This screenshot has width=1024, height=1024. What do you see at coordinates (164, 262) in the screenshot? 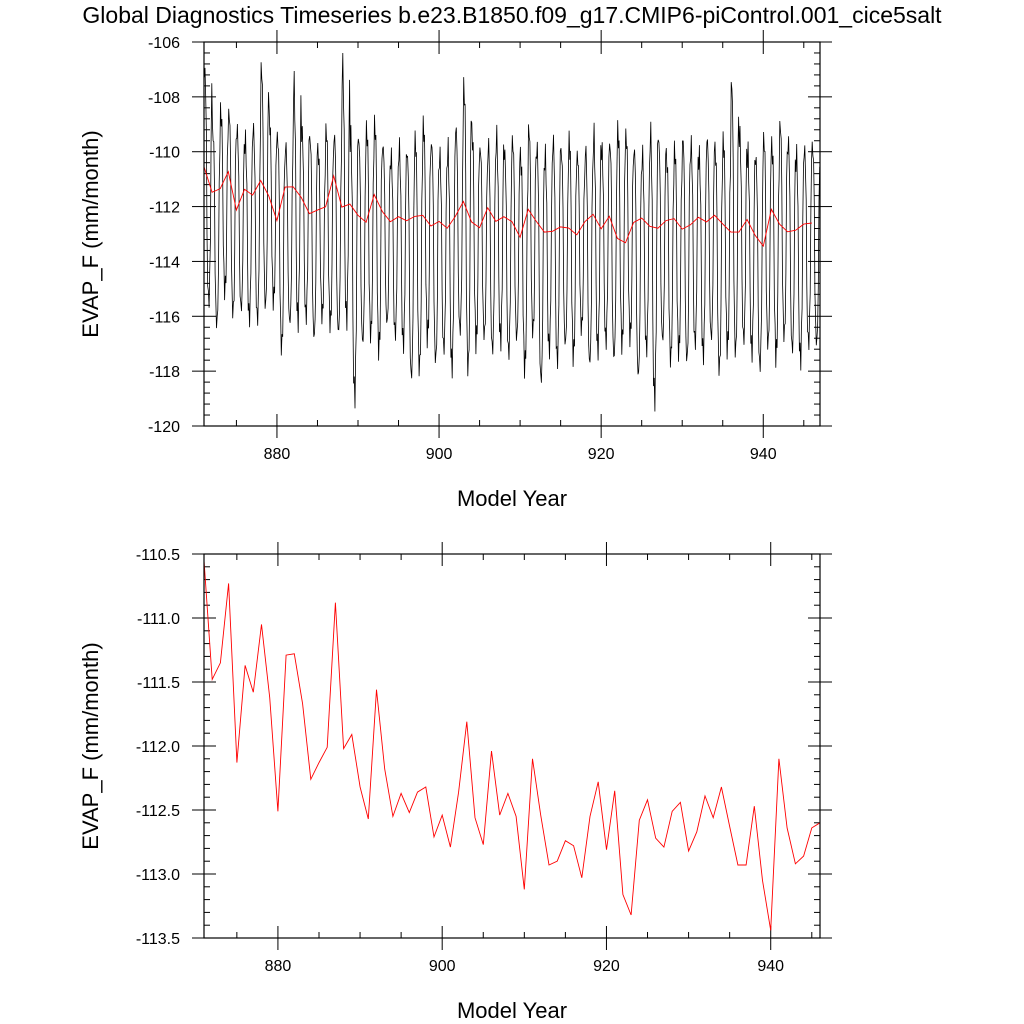
I see `y-tick-label: -114` at bounding box center [164, 262].